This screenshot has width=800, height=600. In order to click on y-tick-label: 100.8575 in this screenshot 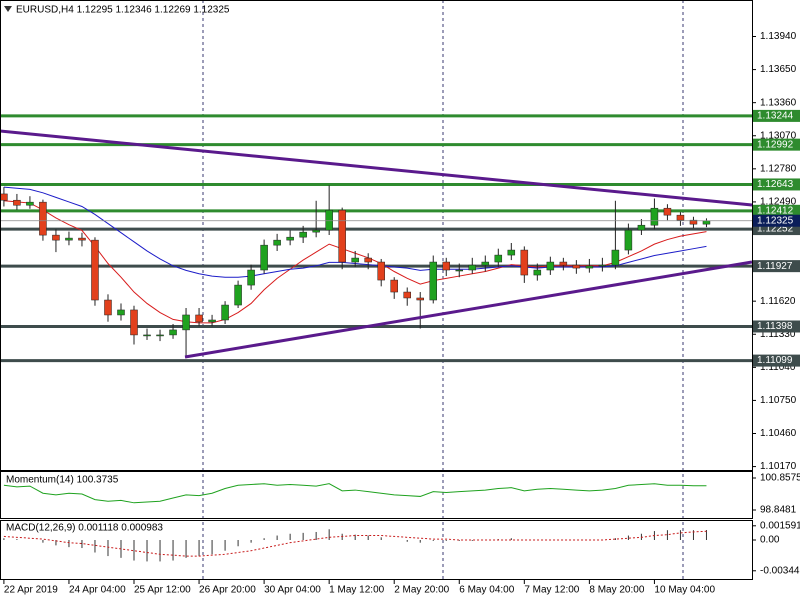, I will do `click(780, 478)`.